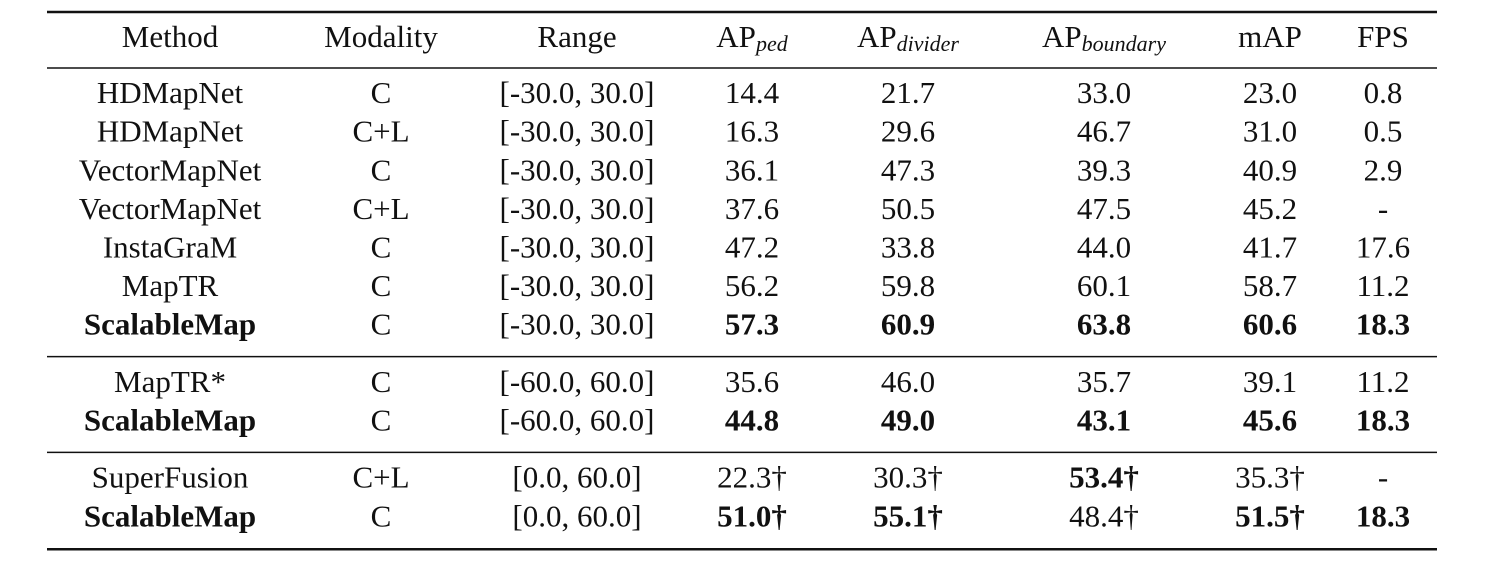  What do you see at coordinates (771, 43) in the screenshot?
I see `header-subscript: ped` at bounding box center [771, 43].